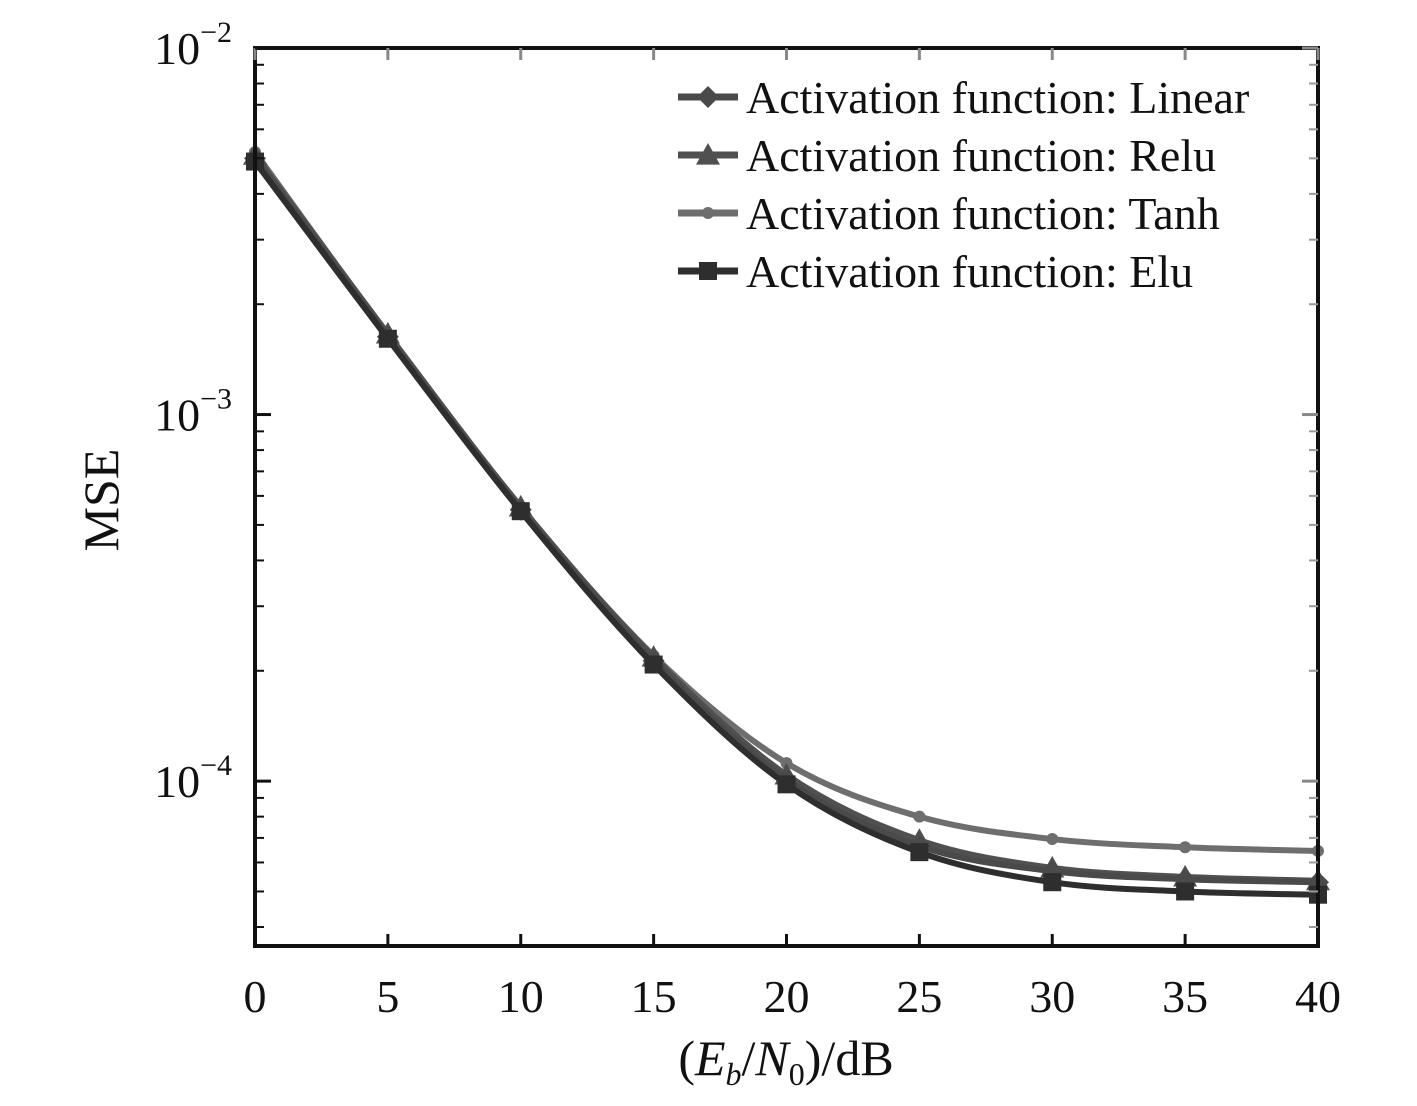 This screenshot has height=1106, width=1417. I want to click on legend-label-linear: Activation function: Linear, so click(997, 97).